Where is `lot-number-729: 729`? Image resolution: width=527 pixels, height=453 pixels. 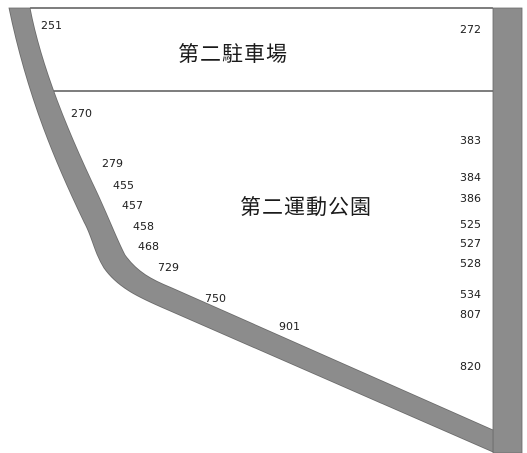
lot-number-729: 729 is located at coordinates (168, 267).